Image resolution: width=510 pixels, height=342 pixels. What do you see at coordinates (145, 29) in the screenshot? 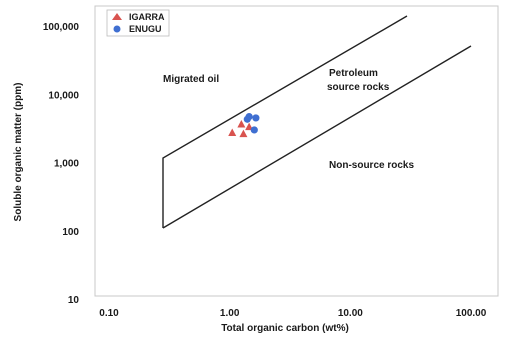
I see `legend-enugu-label: ENUGU` at bounding box center [145, 29].